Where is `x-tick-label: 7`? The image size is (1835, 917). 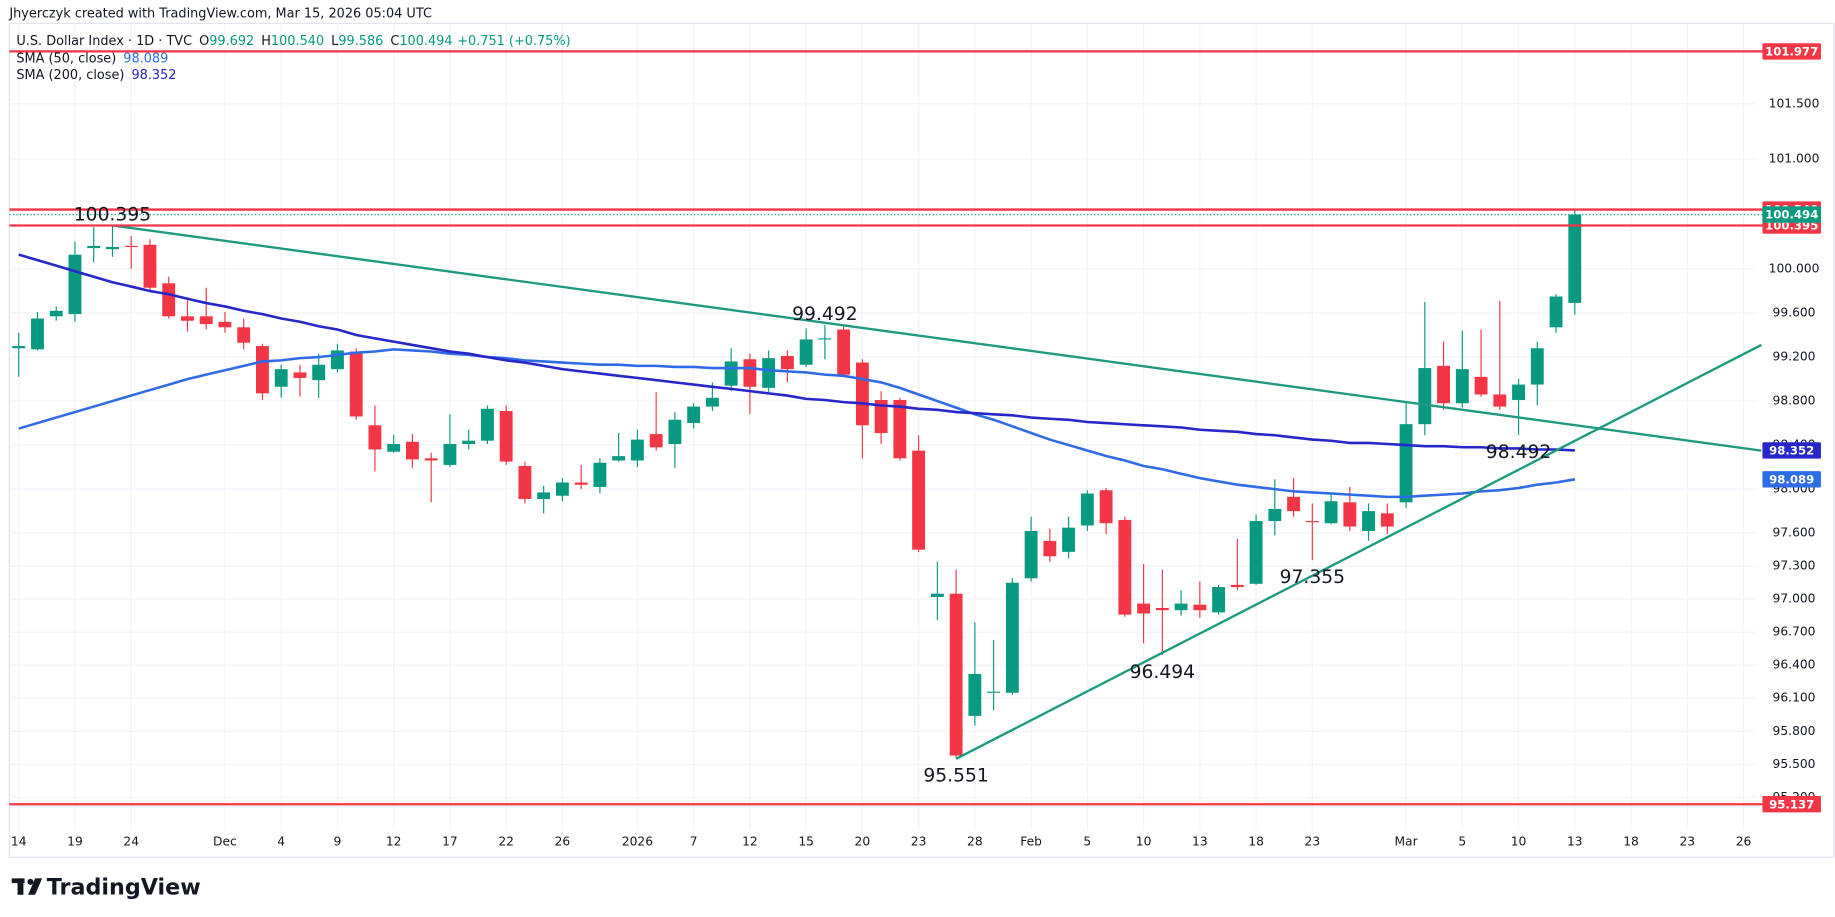
x-tick-label: 7 is located at coordinates (694, 842).